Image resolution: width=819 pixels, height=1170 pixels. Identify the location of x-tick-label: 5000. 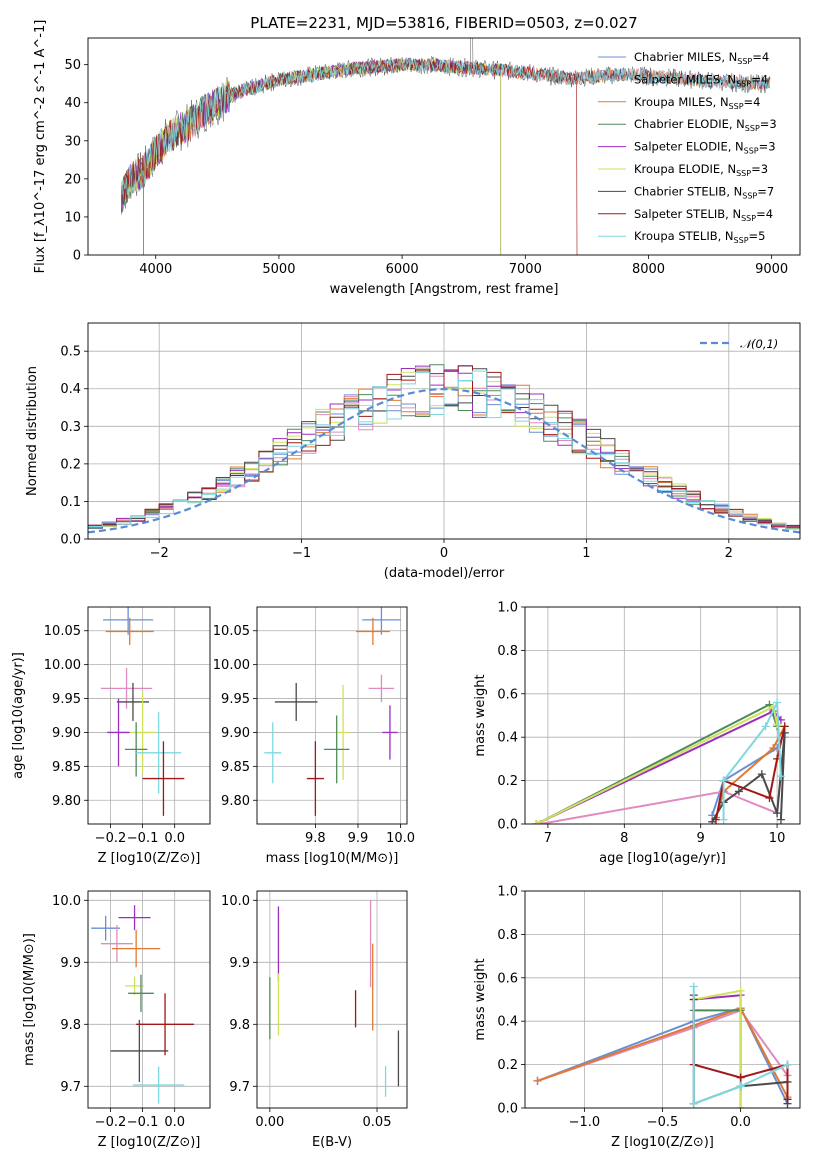
(278, 269).